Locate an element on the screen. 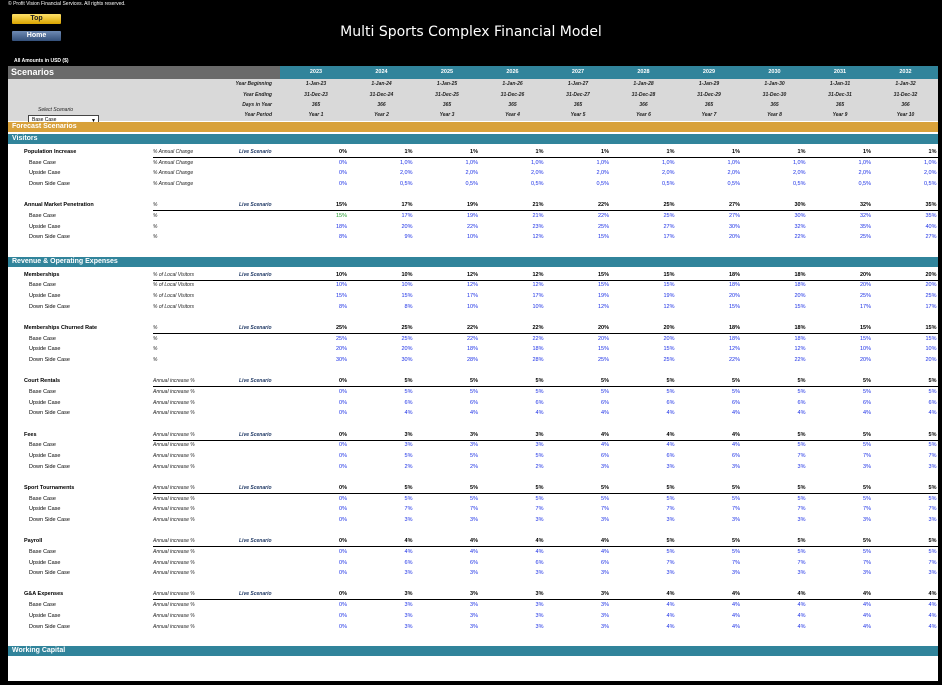 Image resolution: width=942 pixels, height=685 pixels. input-cell: 12% is located at coordinates (734, 349).